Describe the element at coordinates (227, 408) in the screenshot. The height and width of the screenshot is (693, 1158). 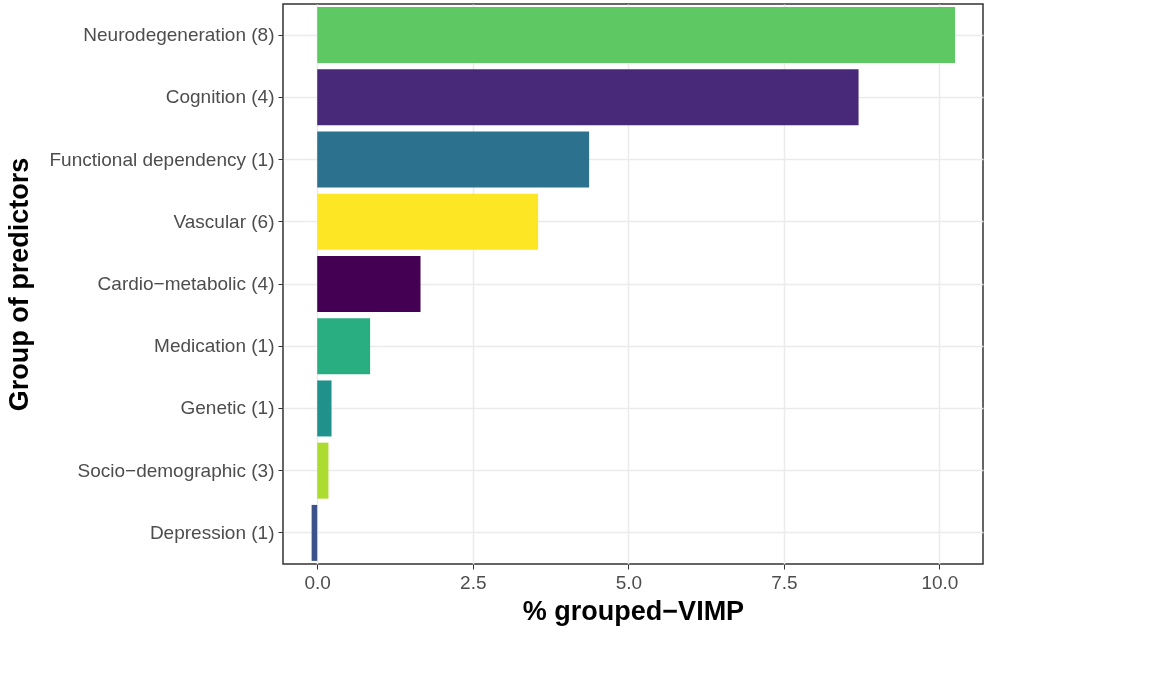
I see `y-tick-label: Genetic (1)` at that location.